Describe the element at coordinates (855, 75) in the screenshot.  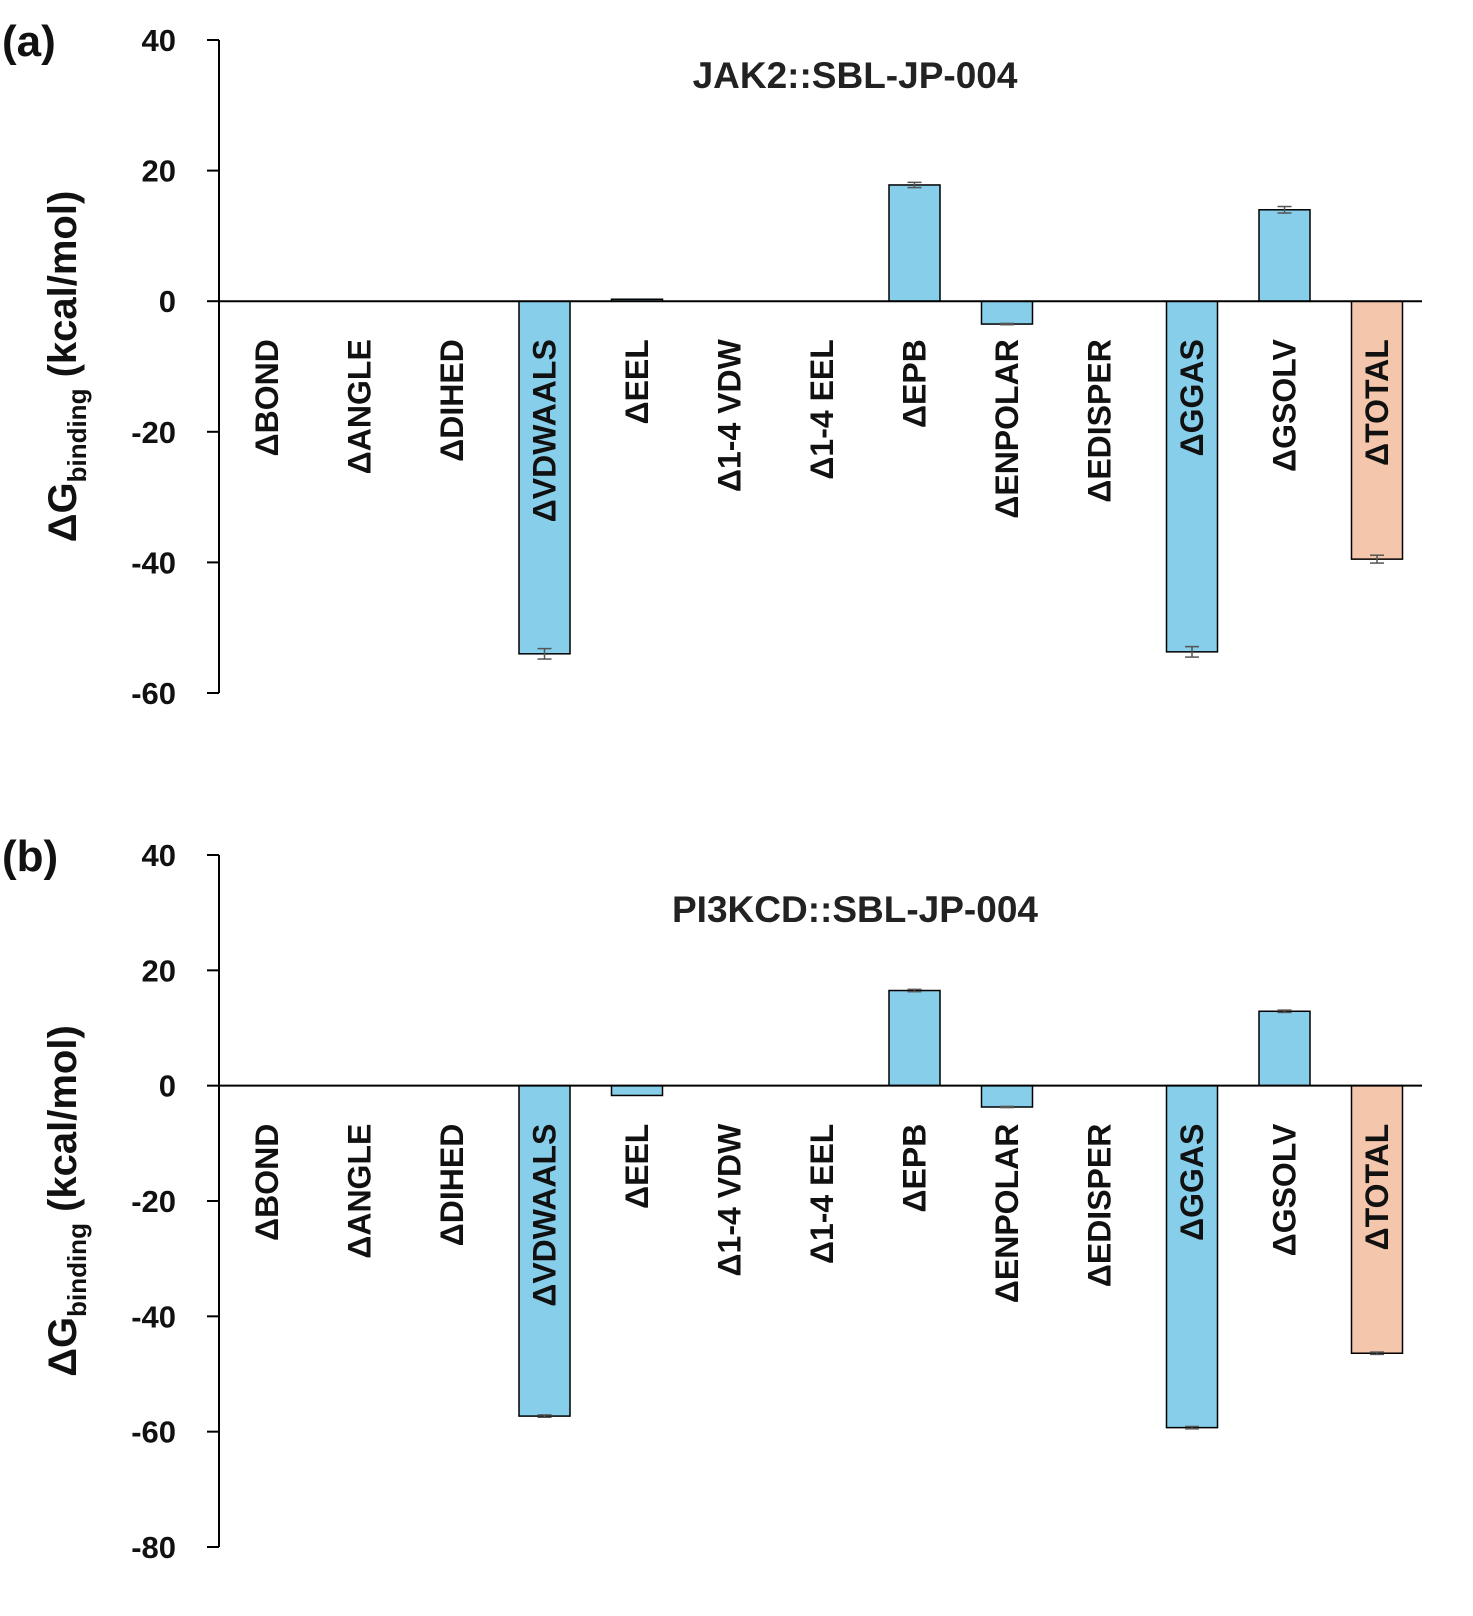
I see `chart-title: JAK2::SBL-JP-004` at that location.